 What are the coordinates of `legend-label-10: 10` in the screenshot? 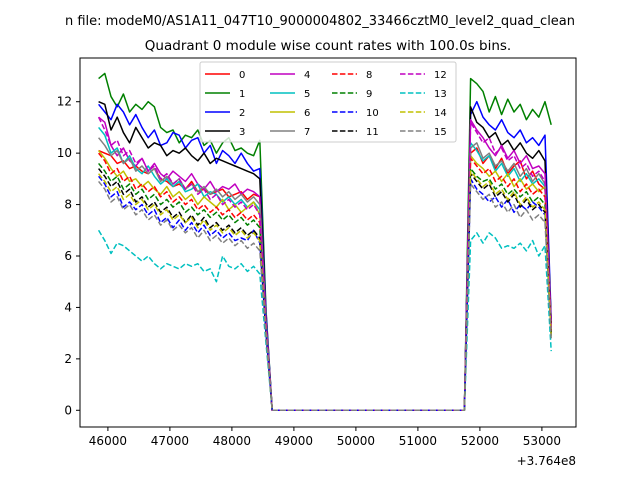 It's located at (372, 113).